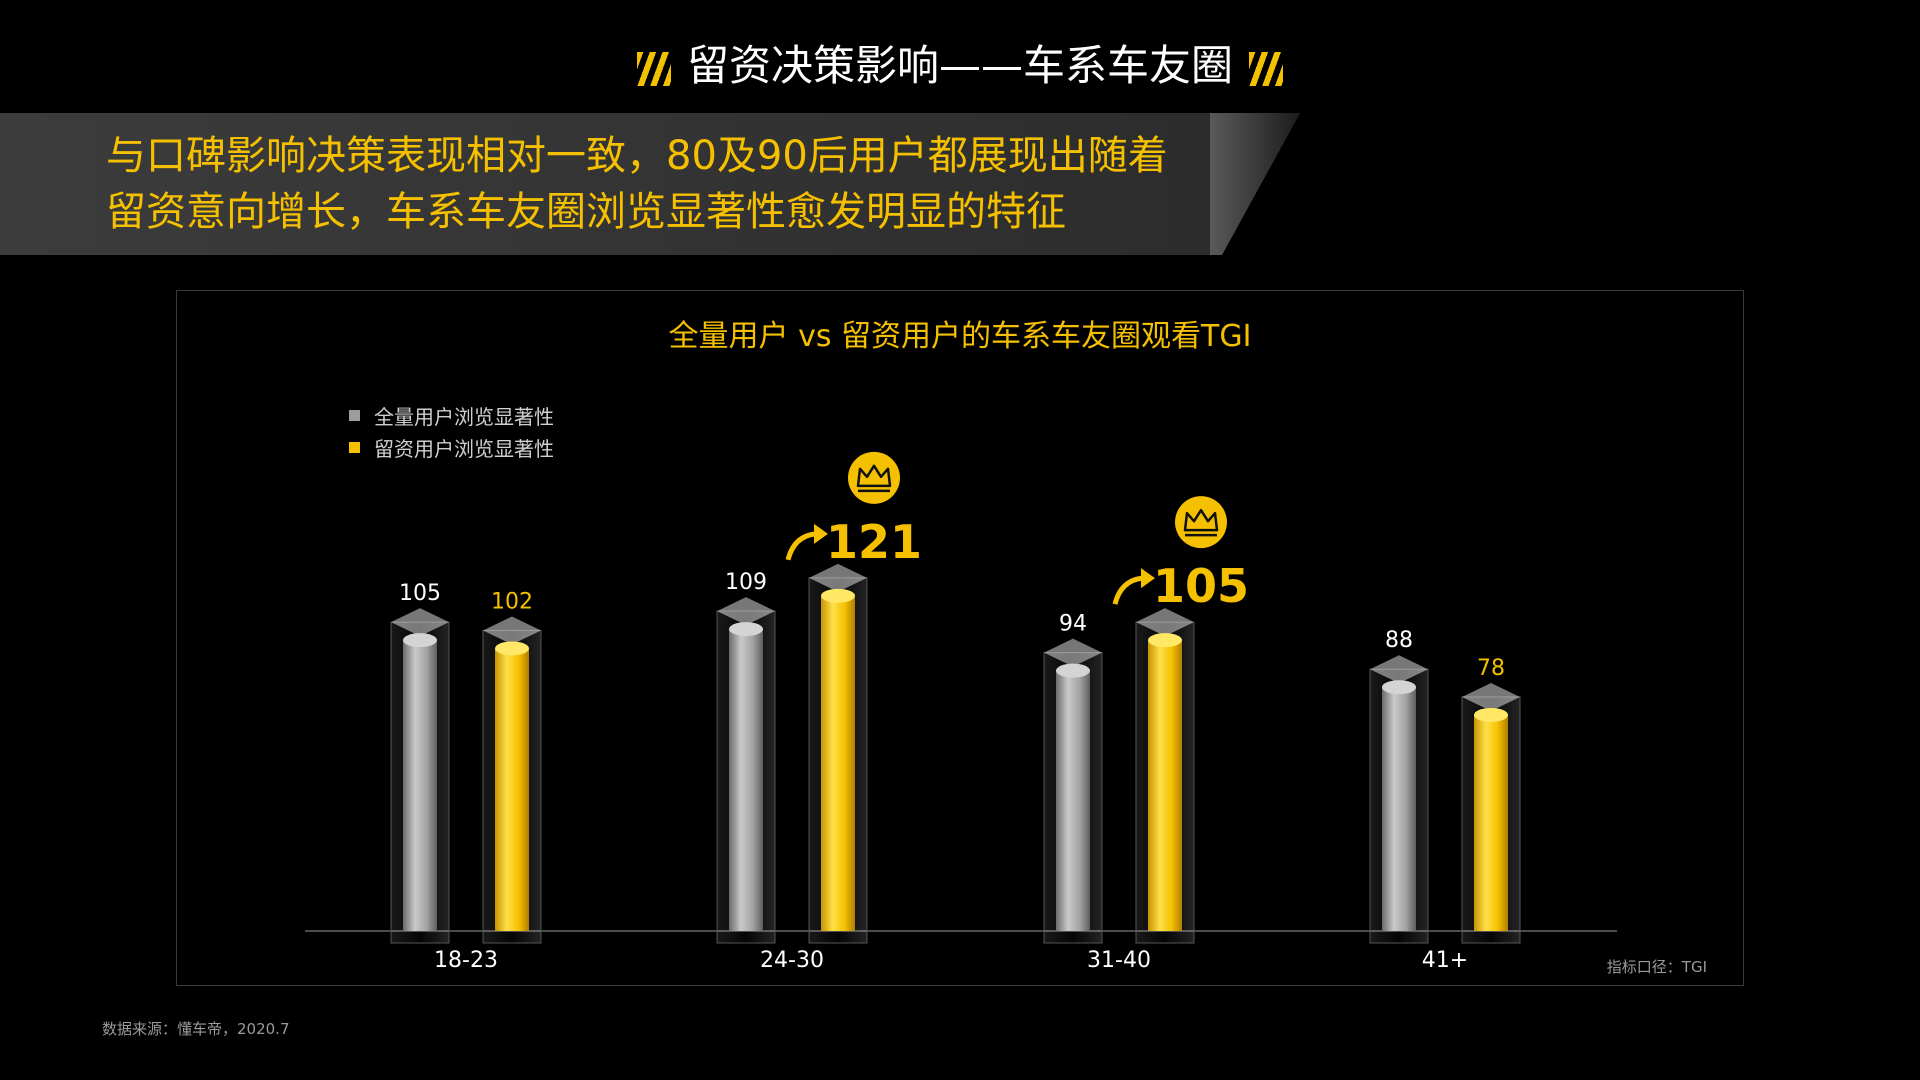  I want to click on legend-swatch-gray, so click(354, 415).